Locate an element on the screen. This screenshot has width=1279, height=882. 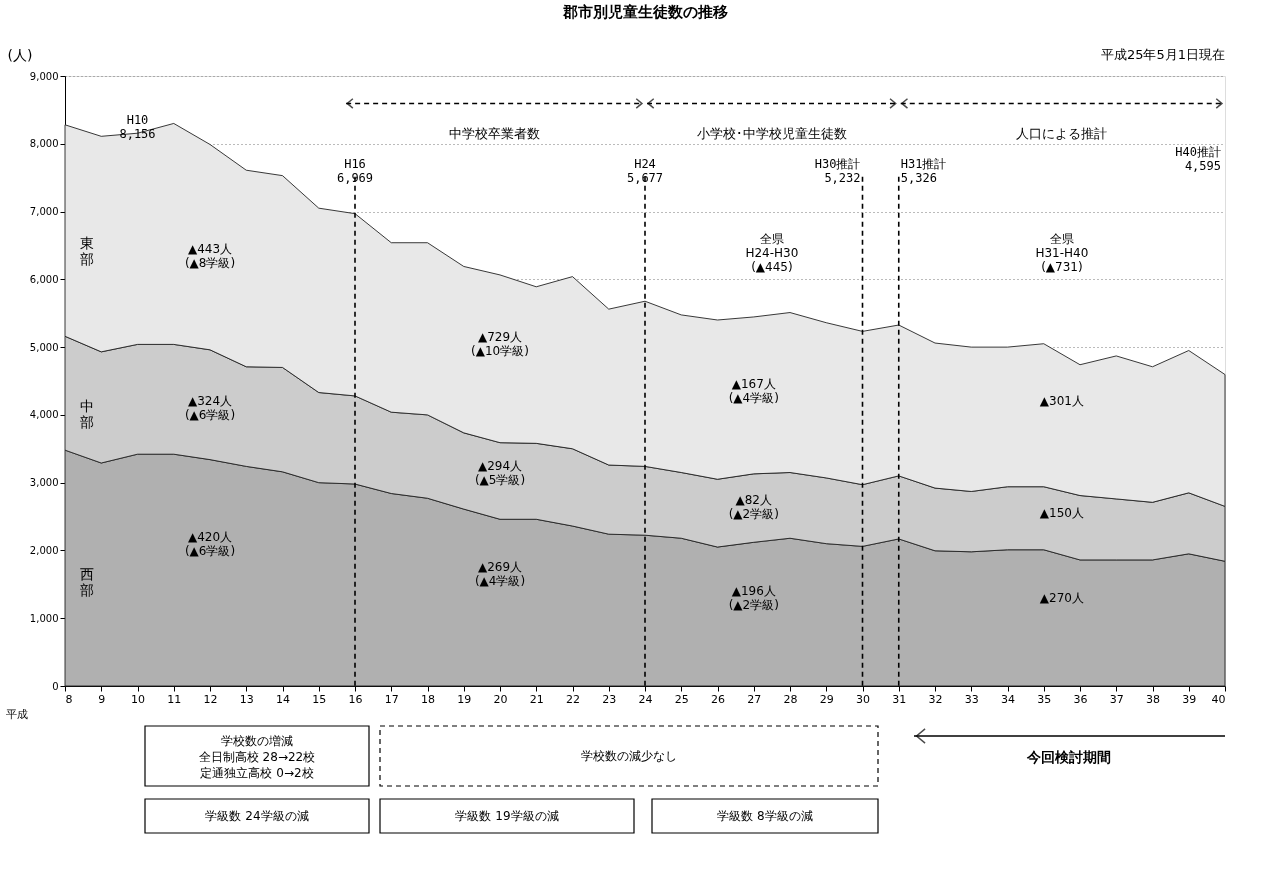
annotation: ▲150人 is located at coordinates (1061, 513).